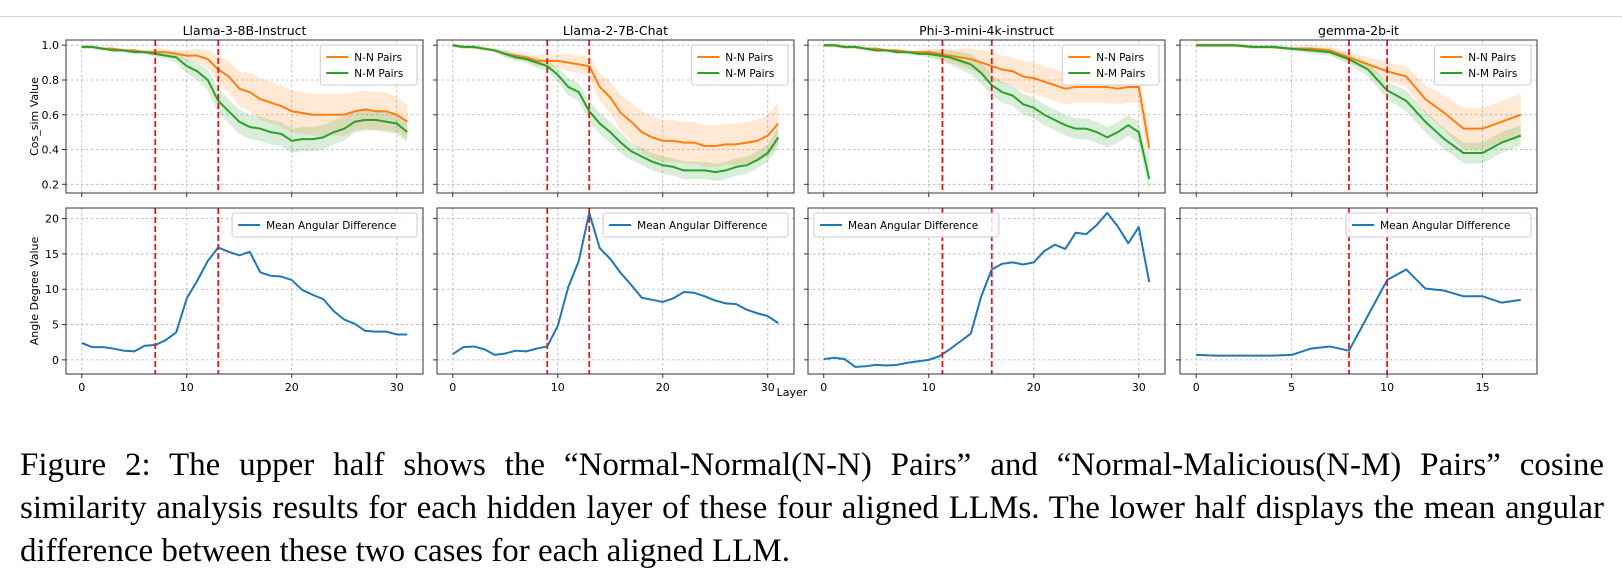 The image size is (1622, 588). What do you see at coordinates (55, 325) in the screenshot?
I see `y-tick-label: 5` at bounding box center [55, 325].